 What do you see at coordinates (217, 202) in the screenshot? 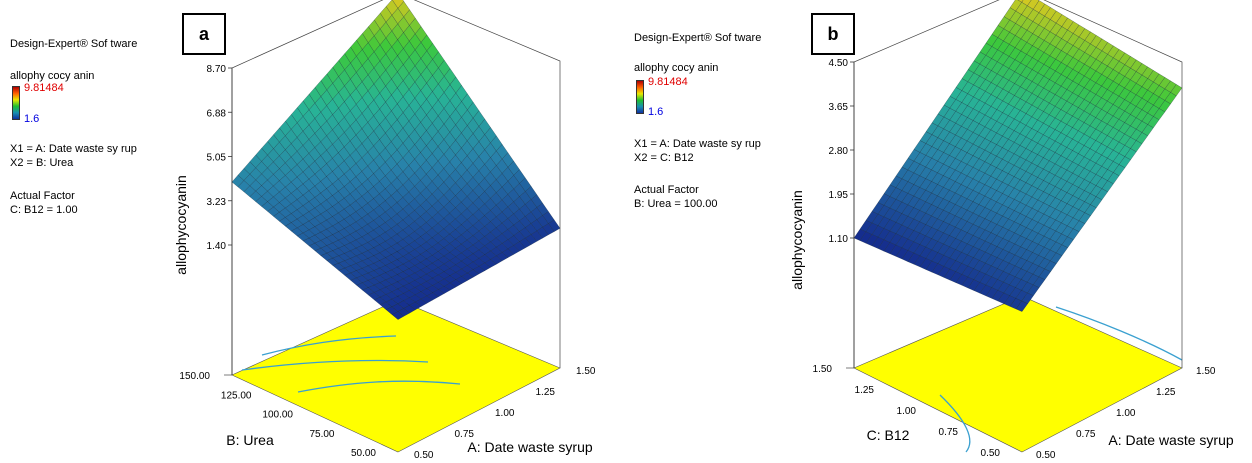
I see `z-tick-label: 3.23` at bounding box center [217, 202].